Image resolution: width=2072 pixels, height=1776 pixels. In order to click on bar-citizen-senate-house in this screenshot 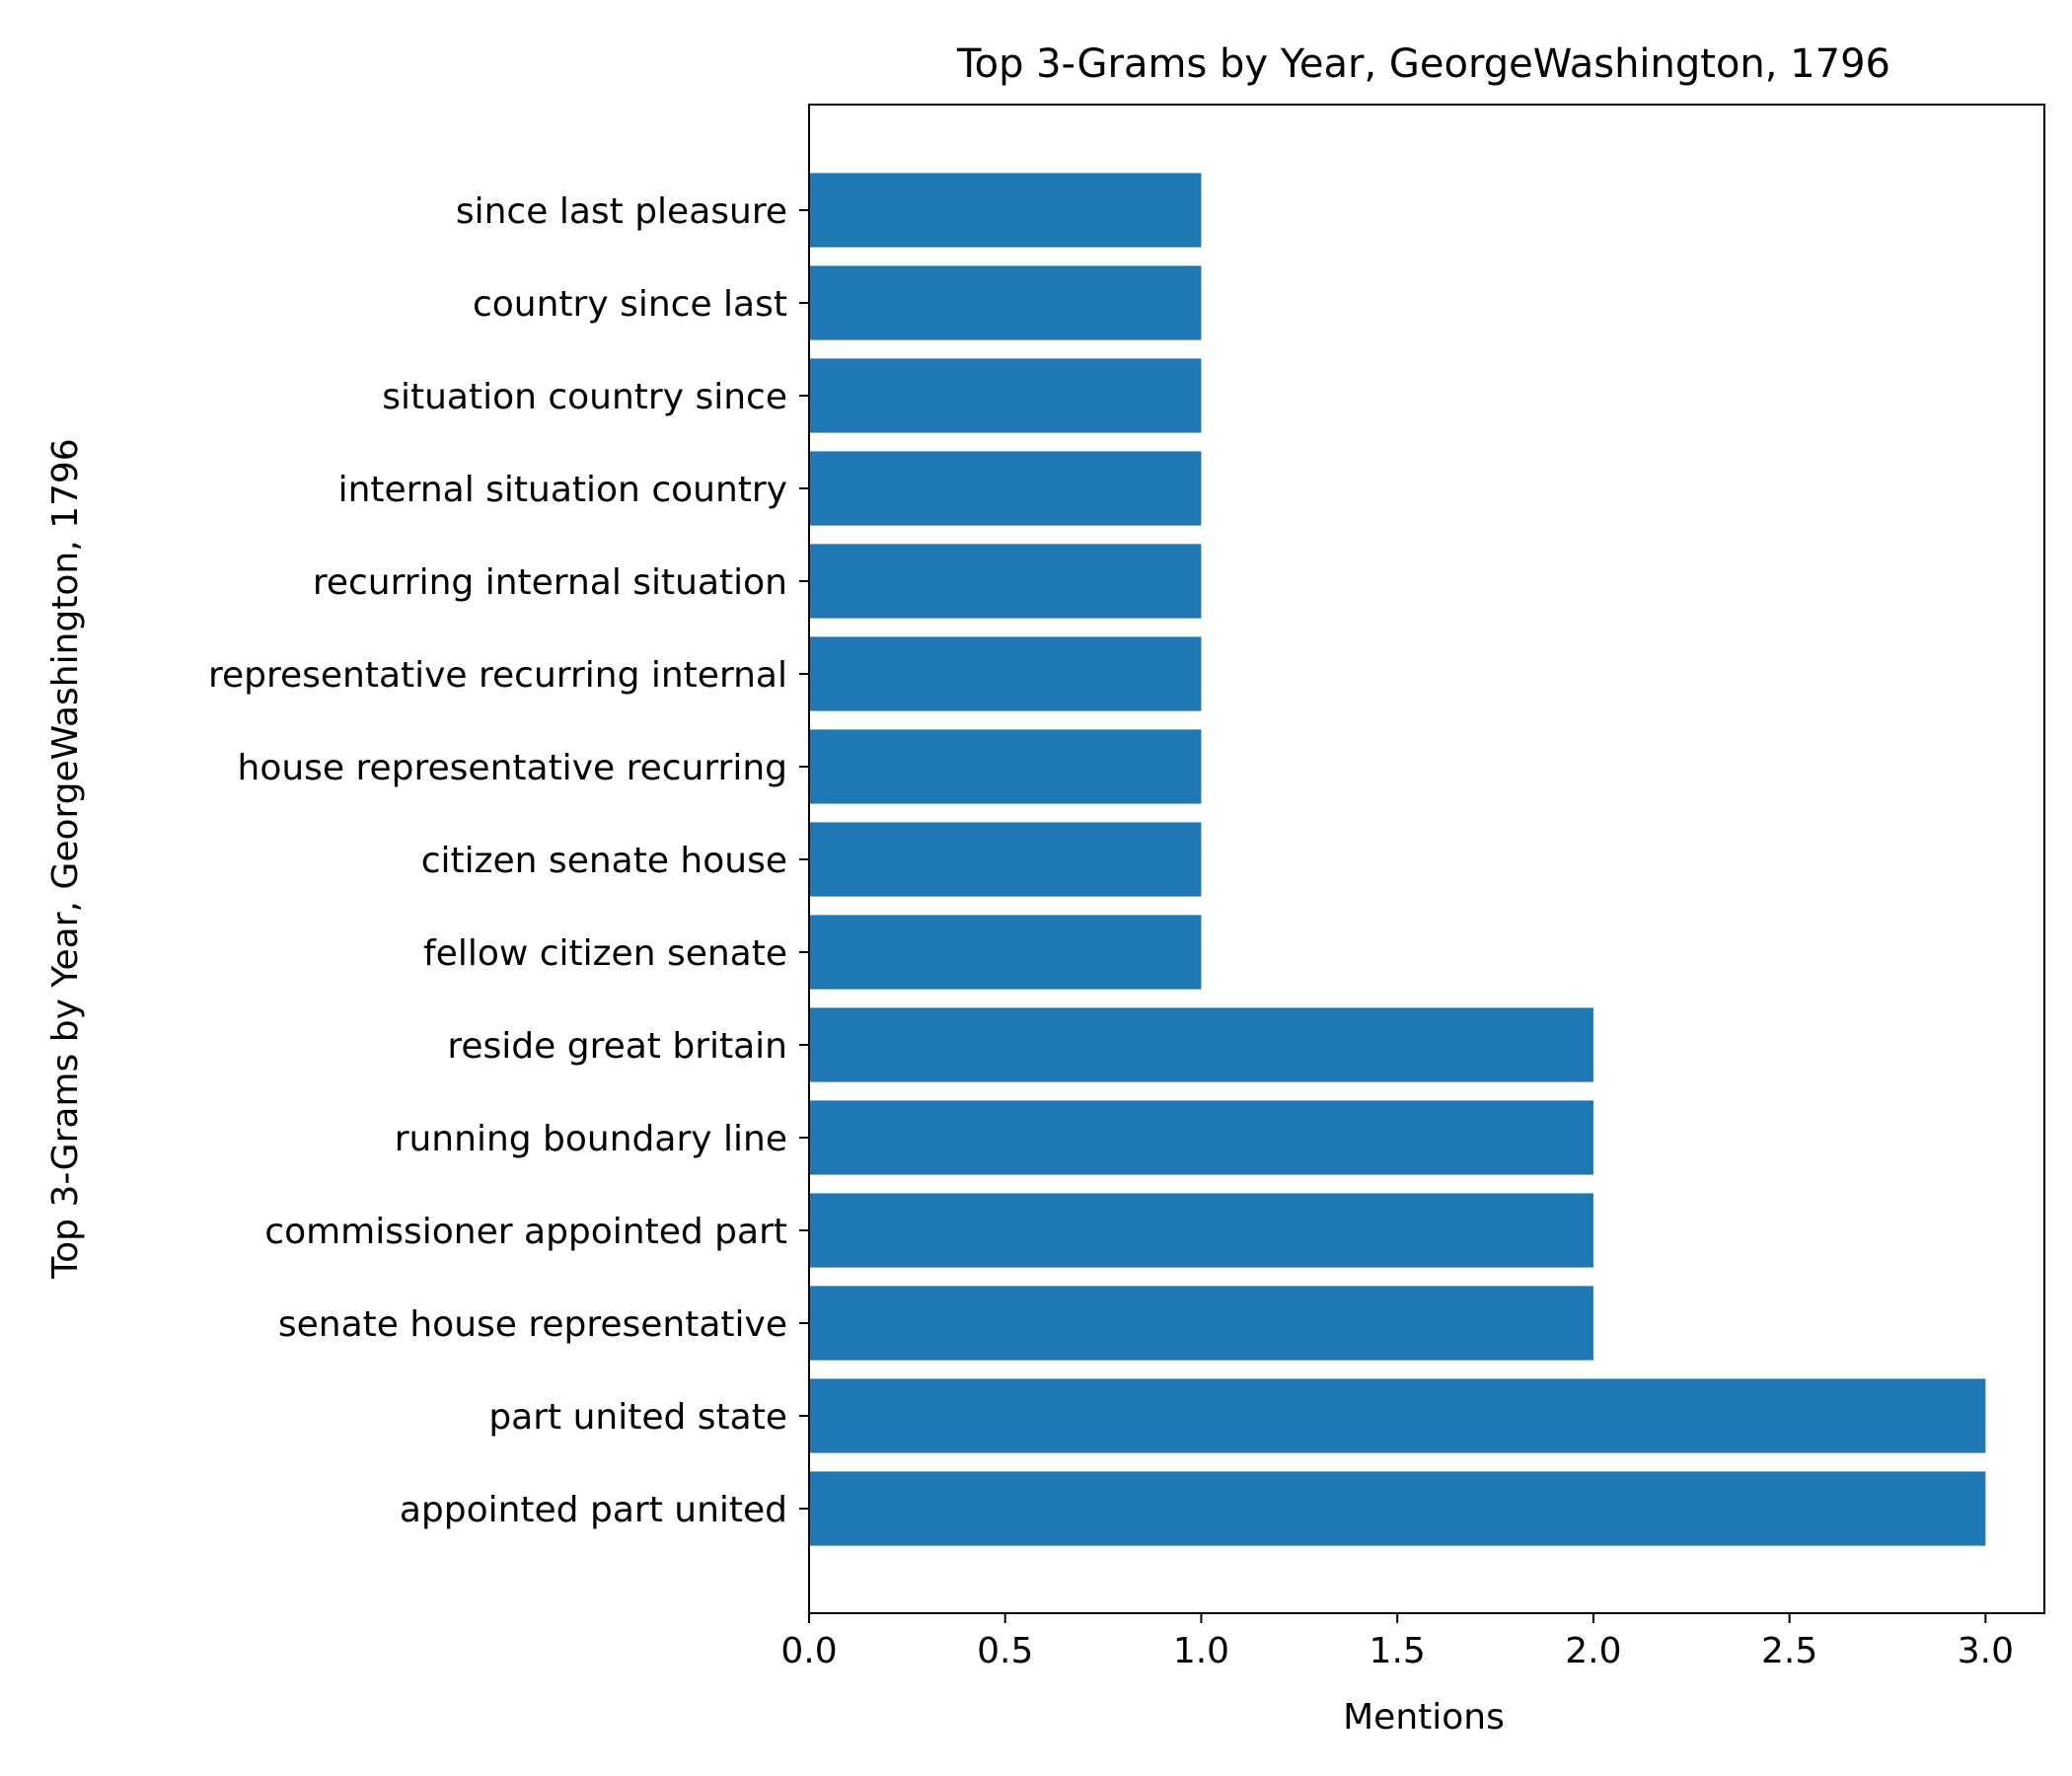, I will do `click(1006, 859)`.